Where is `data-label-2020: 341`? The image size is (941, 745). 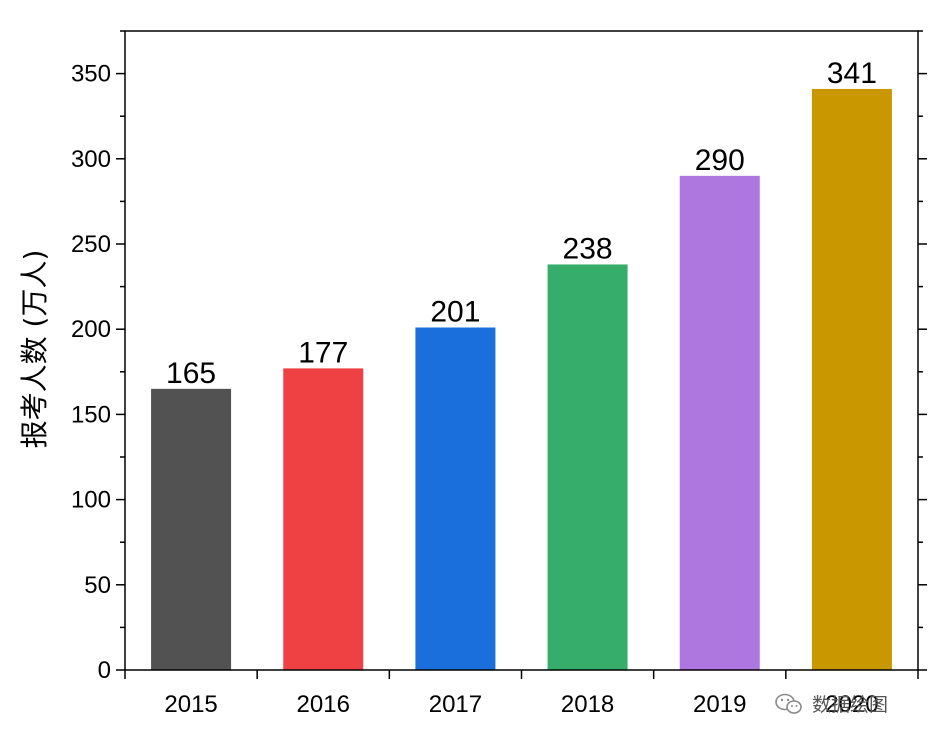
data-label-2020: 341 is located at coordinates (852, 73).